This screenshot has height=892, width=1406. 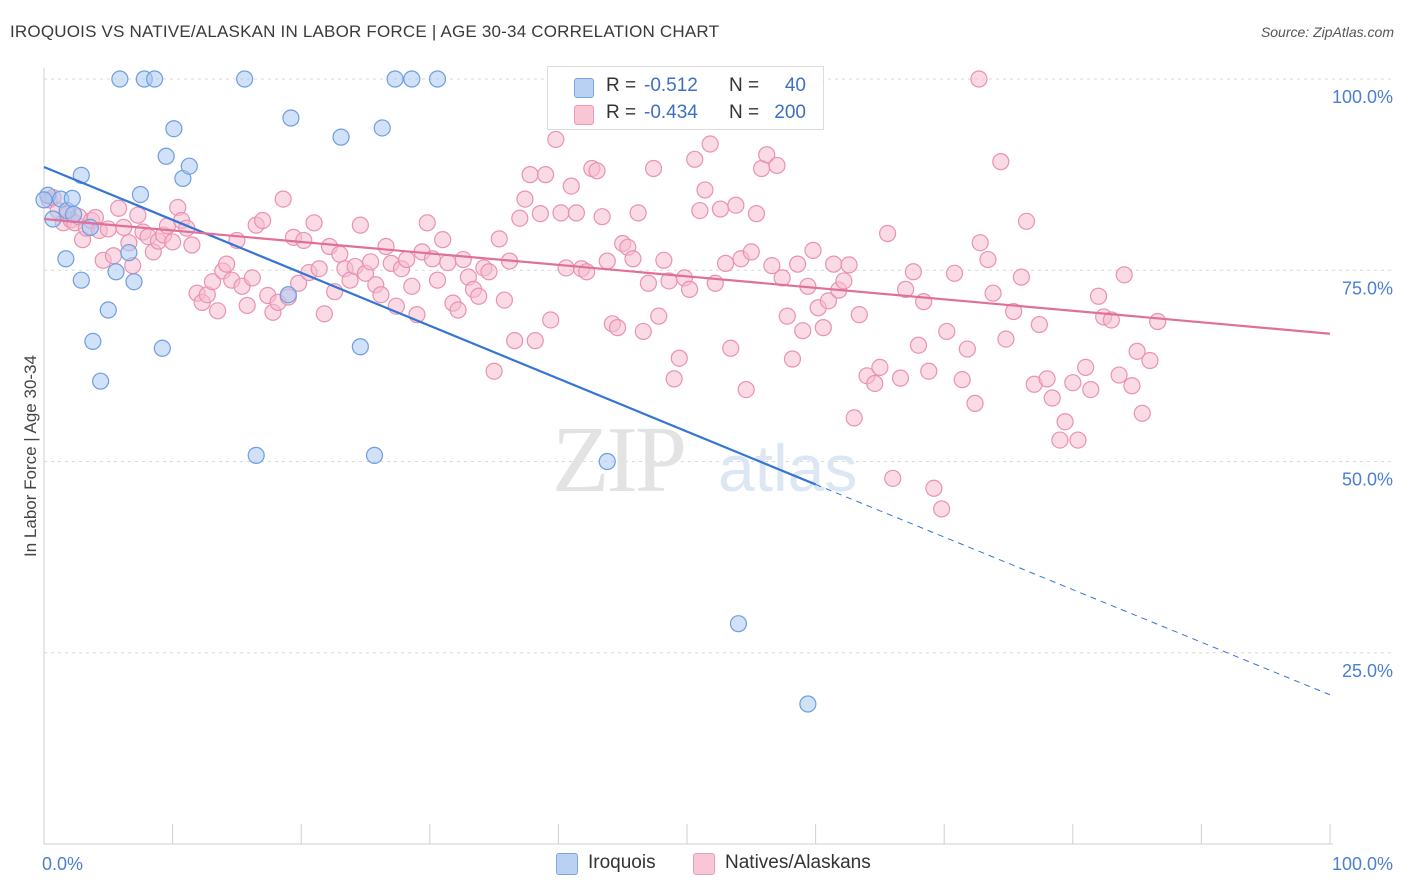 What do you see at coordinates (687, 276) in the screenshot?
I see `natives-trend-line` at bounding box center [687, 276].